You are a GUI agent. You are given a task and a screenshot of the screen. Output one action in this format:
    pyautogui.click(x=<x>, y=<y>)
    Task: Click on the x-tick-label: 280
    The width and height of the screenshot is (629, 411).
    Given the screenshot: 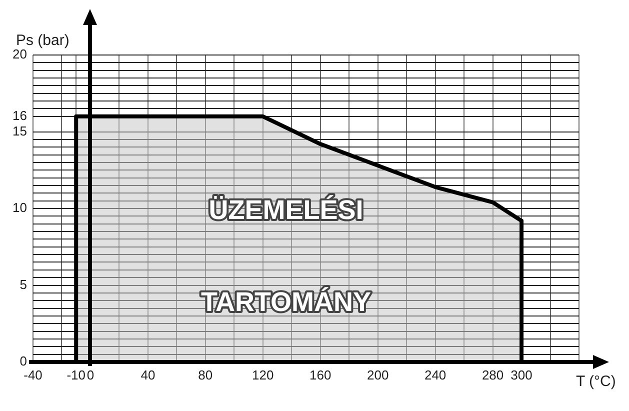 What is the action you would take?
    pyautogui.click(x=493, y=374)
    